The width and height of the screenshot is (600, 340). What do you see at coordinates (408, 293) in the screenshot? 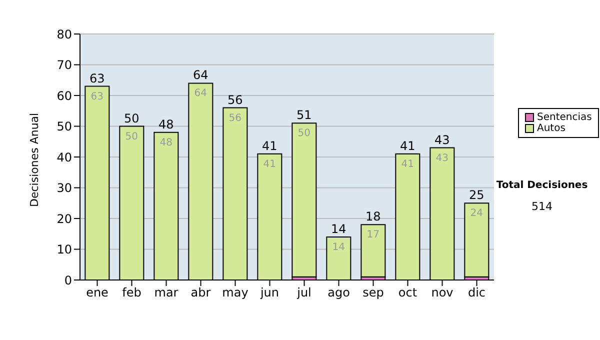
I see `x-tick-label: oct` at bounding box center [408, 293].